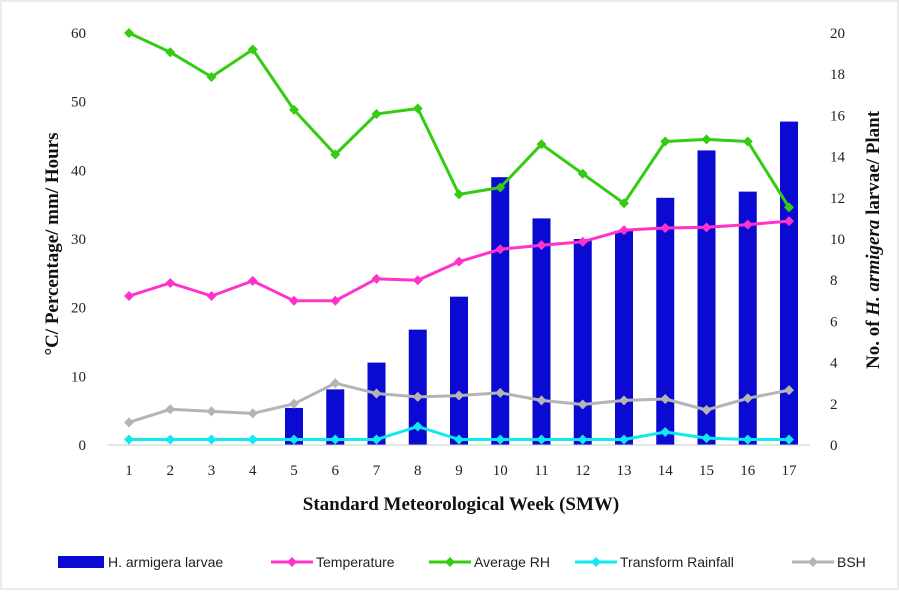  I want to click on x-tick-label: 12, so click(582, 471).